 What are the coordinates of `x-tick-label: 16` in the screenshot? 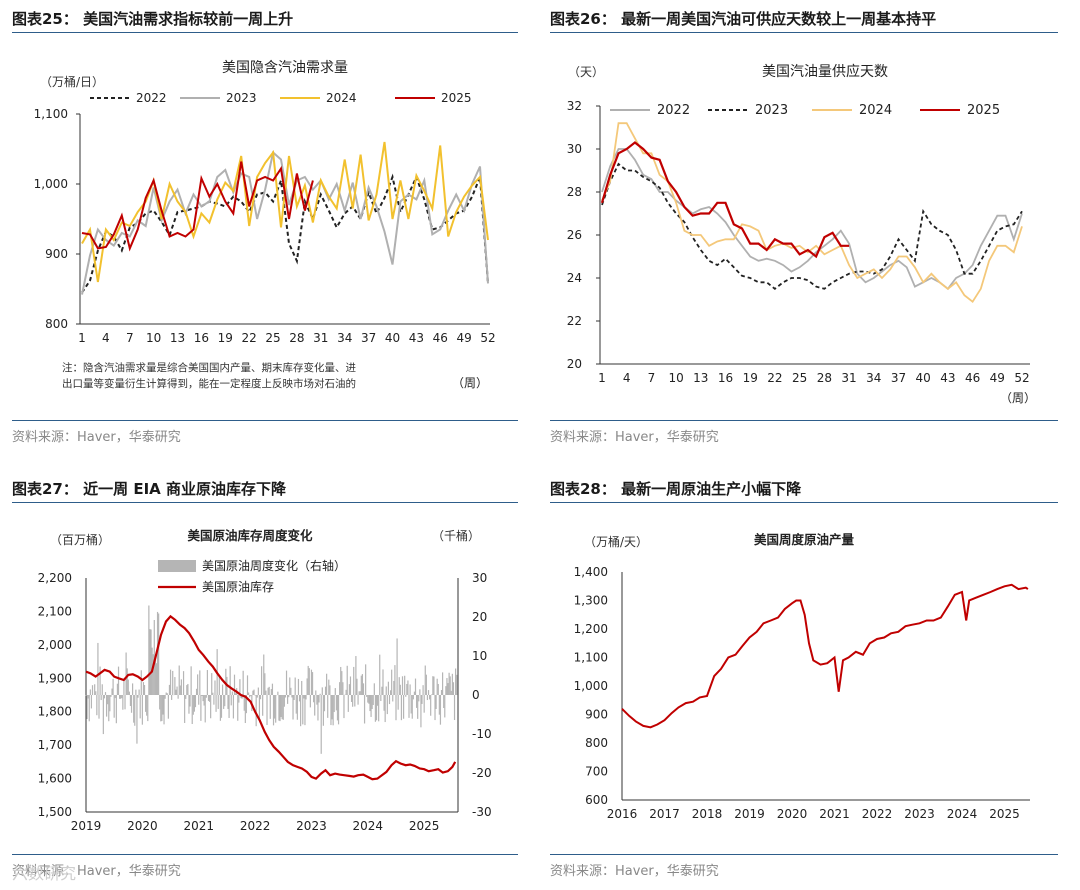 It's located at (201, 338).